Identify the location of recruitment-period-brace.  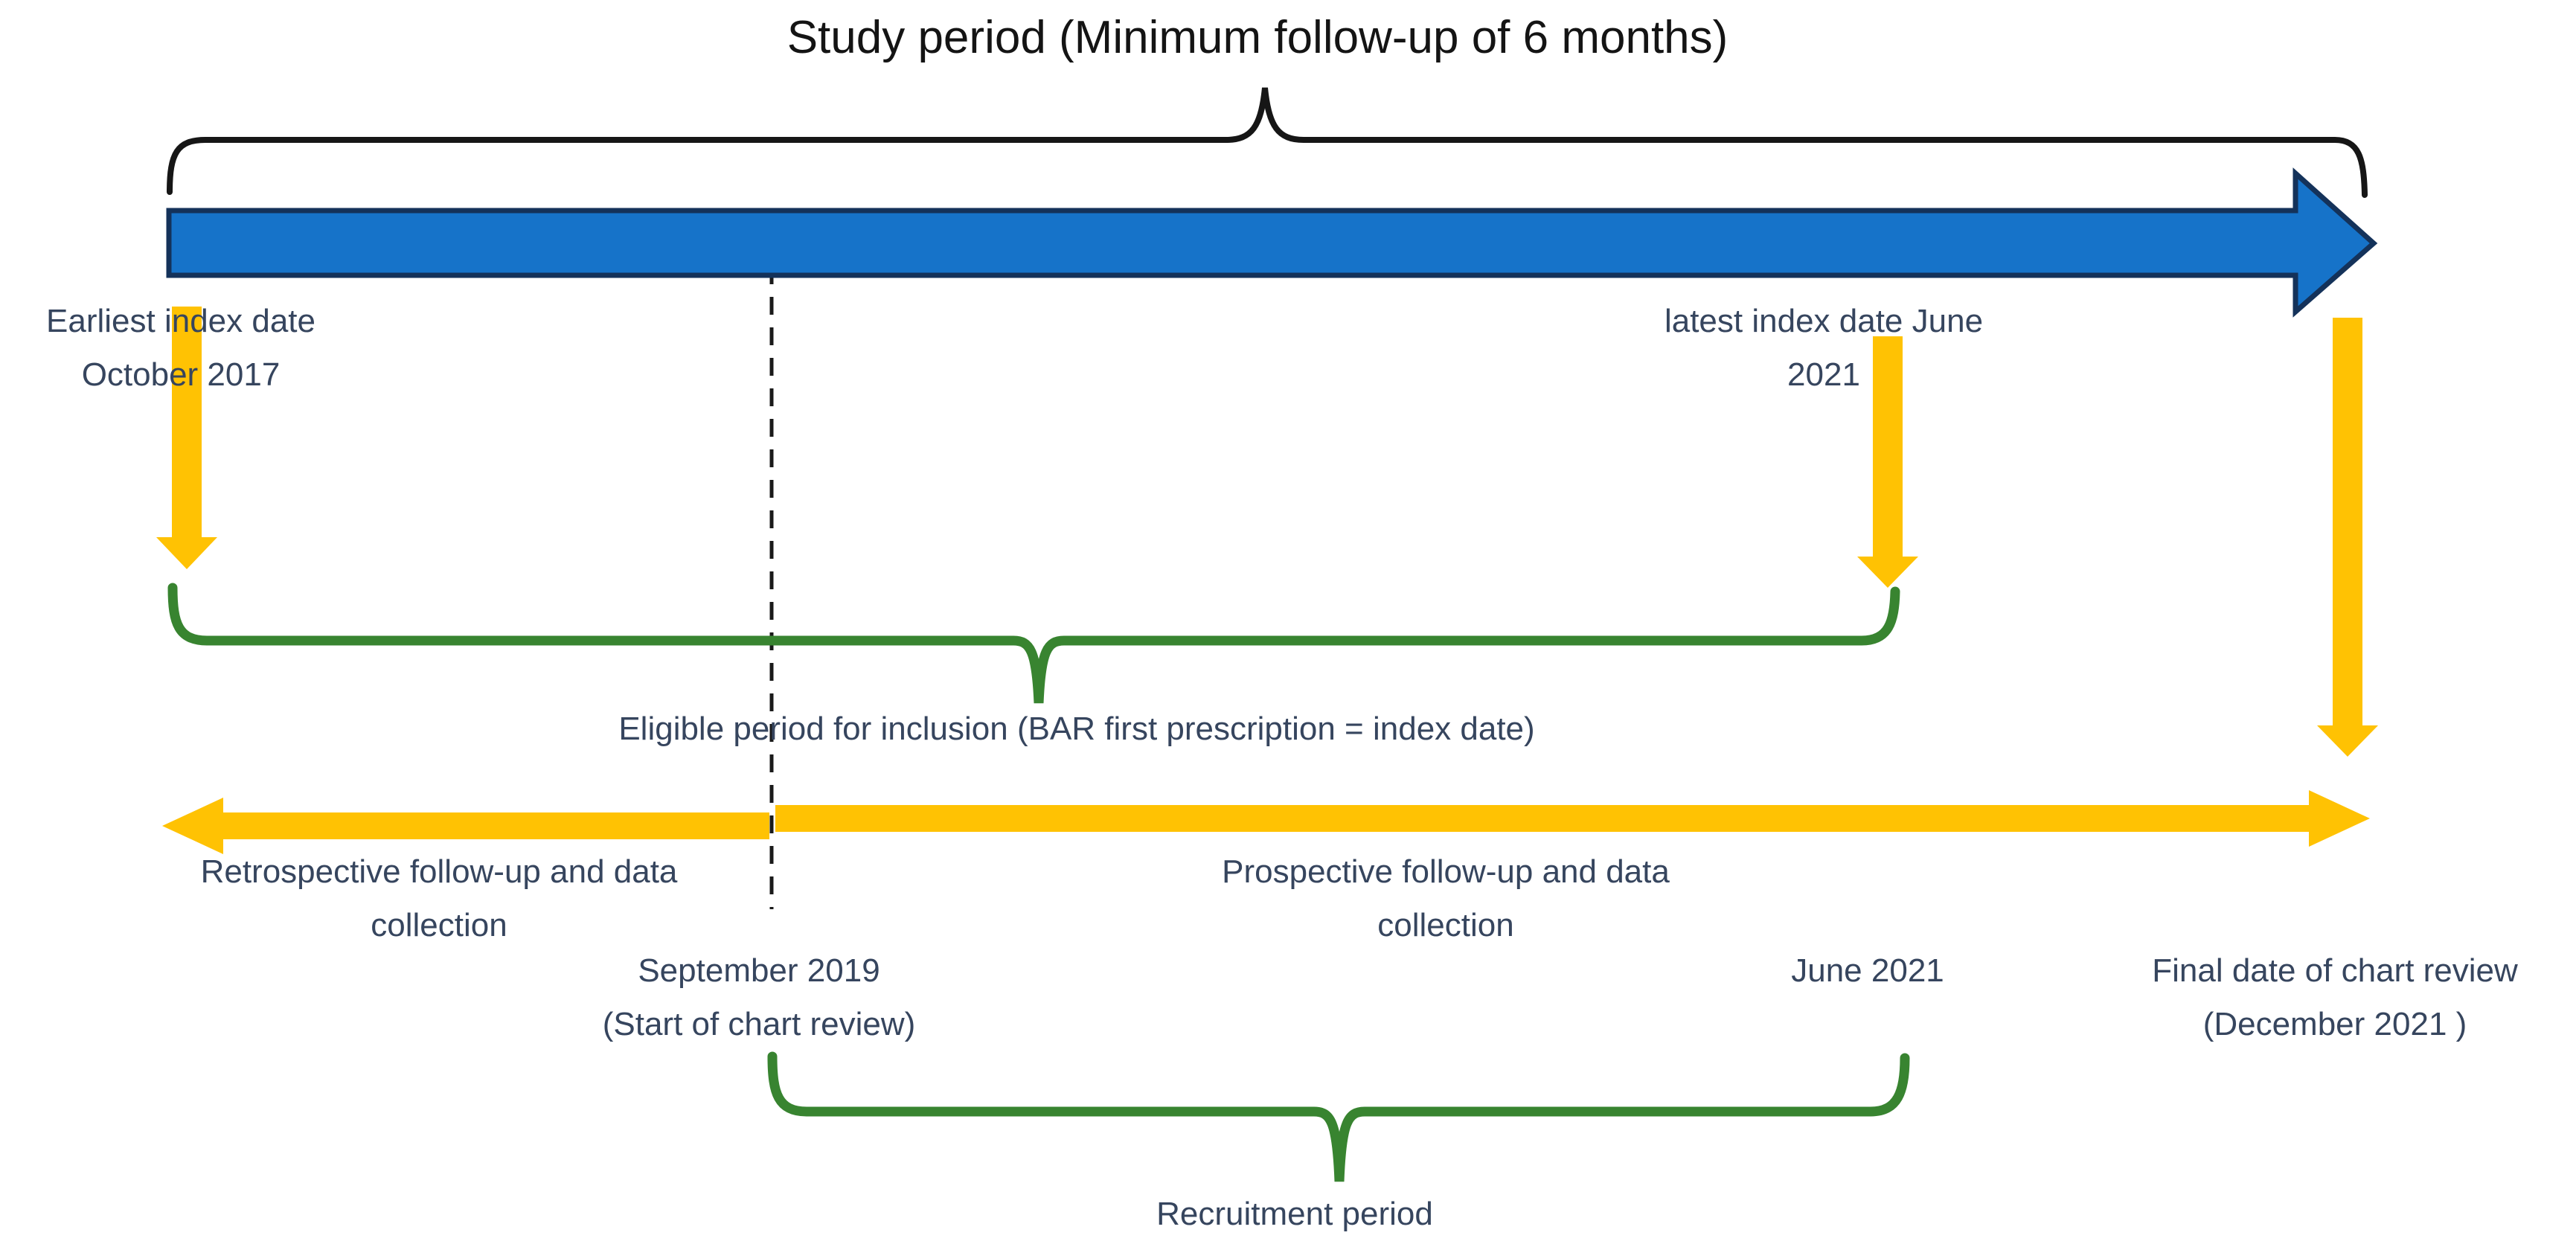
(1338, 1117).